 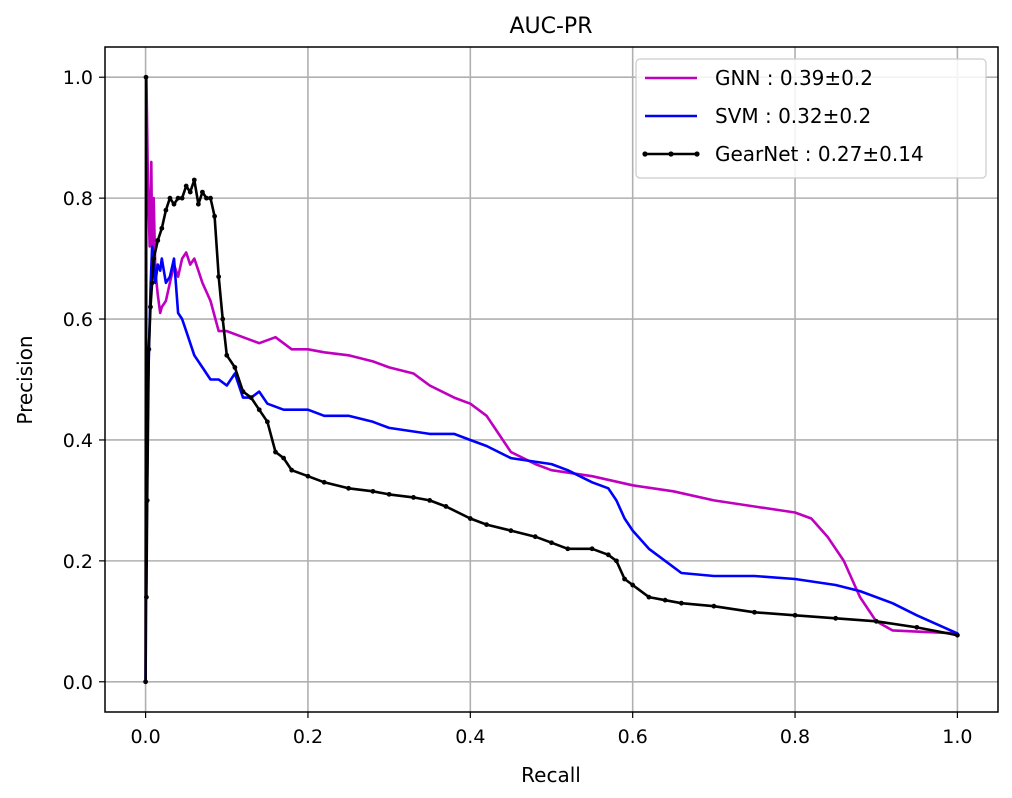 What do you see at coordinates (78, 441) in the screenshot?
I see `y-tick-label: 0.4` at bounding box center [78, 441].